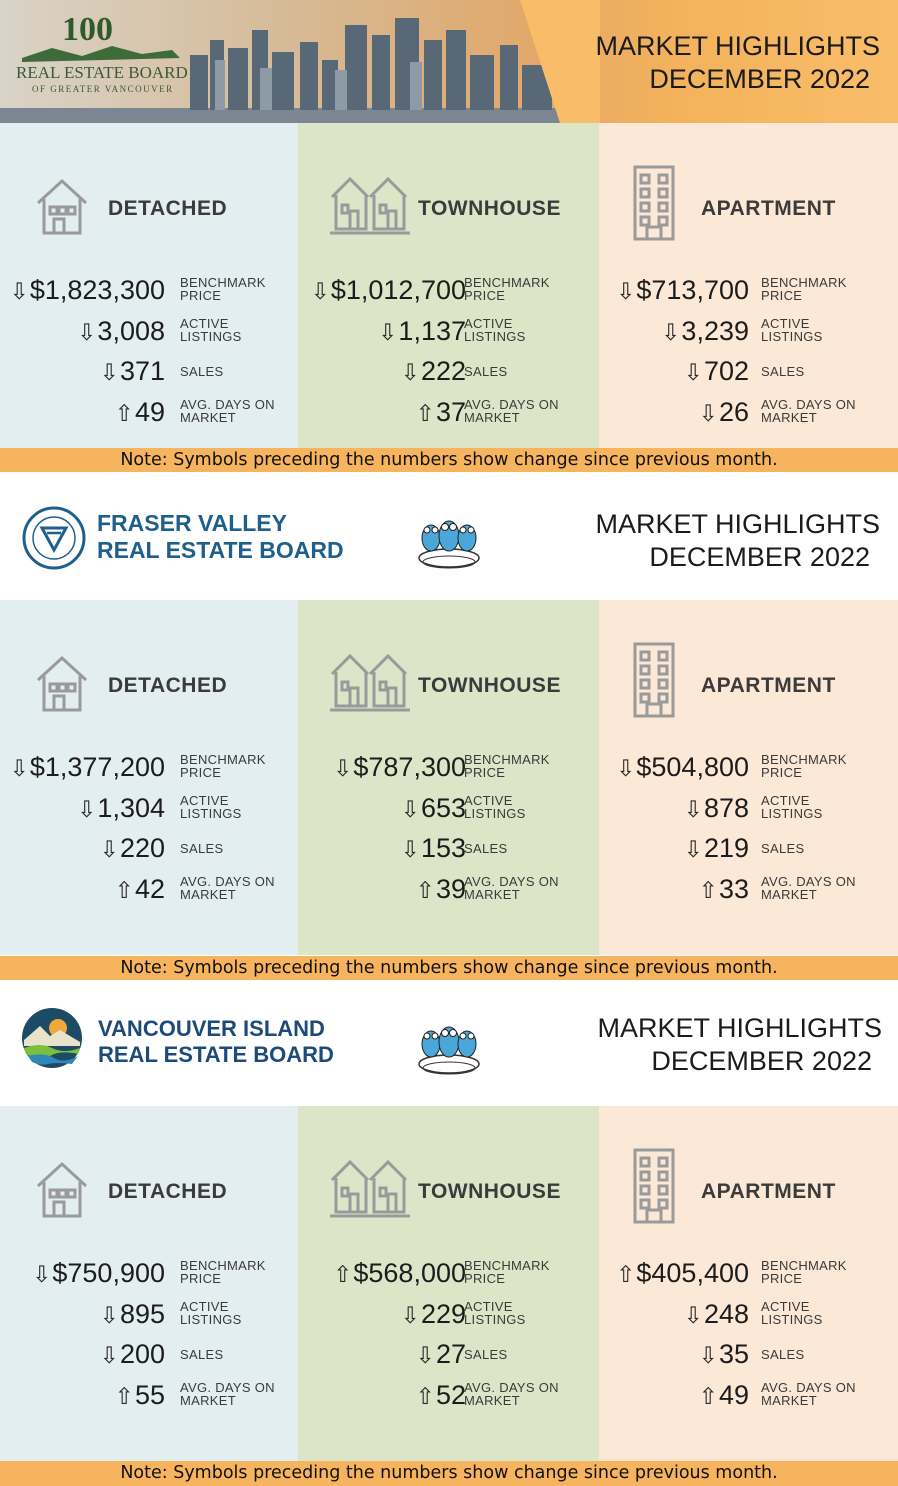  I want to click on metric-row-sales: ⇩153 SALES, so click(448, 849).